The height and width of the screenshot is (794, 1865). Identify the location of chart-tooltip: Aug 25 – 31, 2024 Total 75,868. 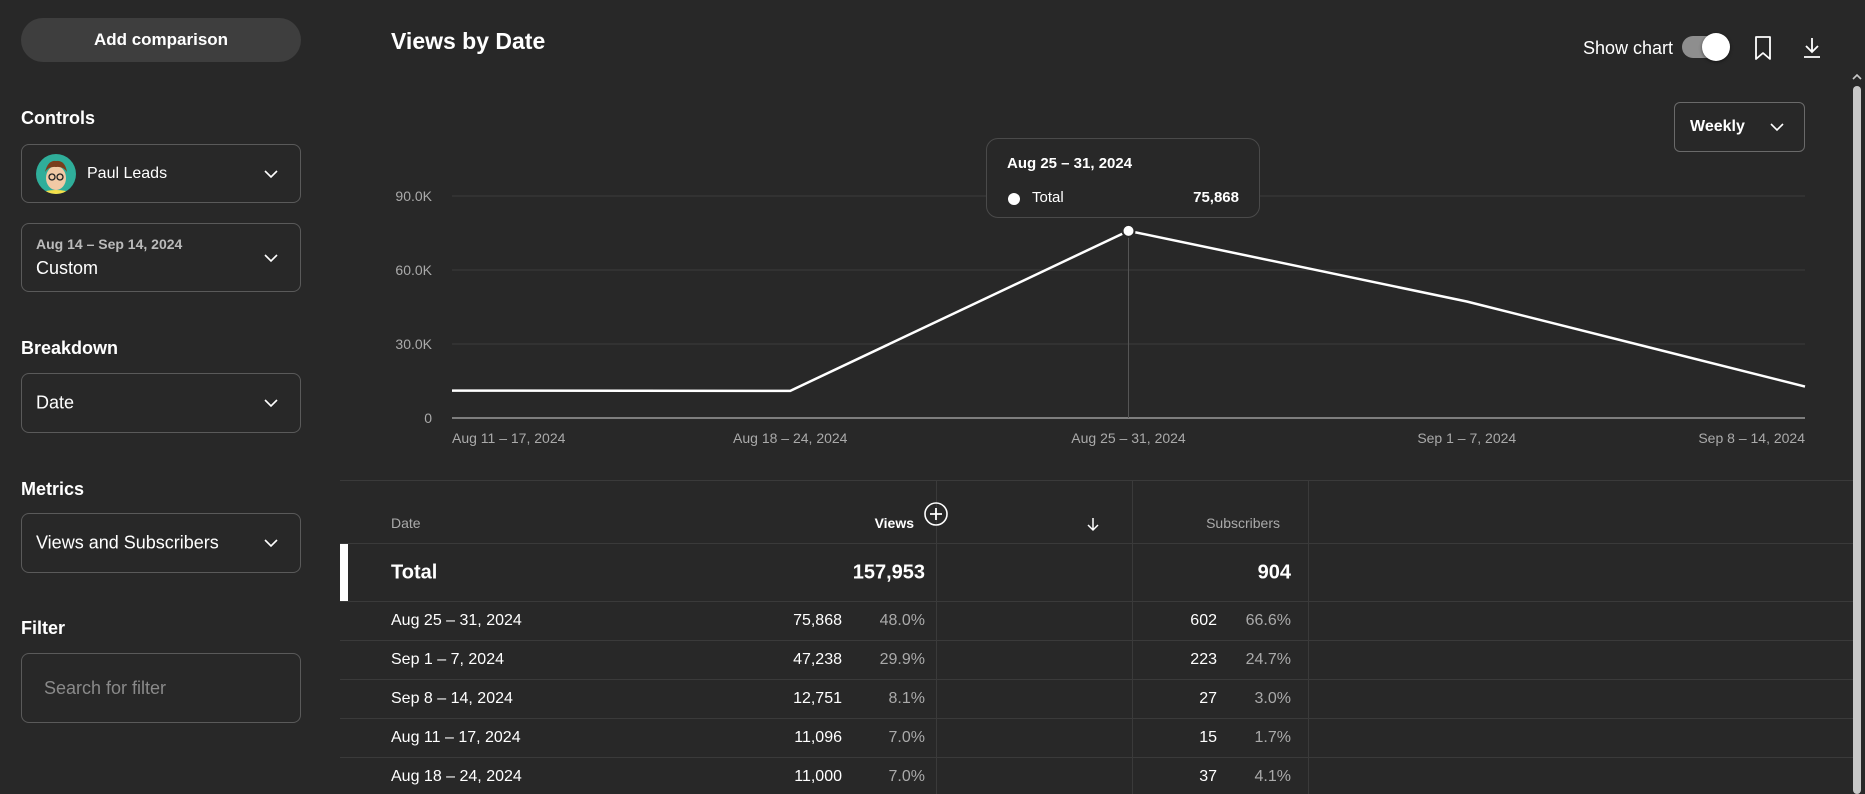
(1123, 178).